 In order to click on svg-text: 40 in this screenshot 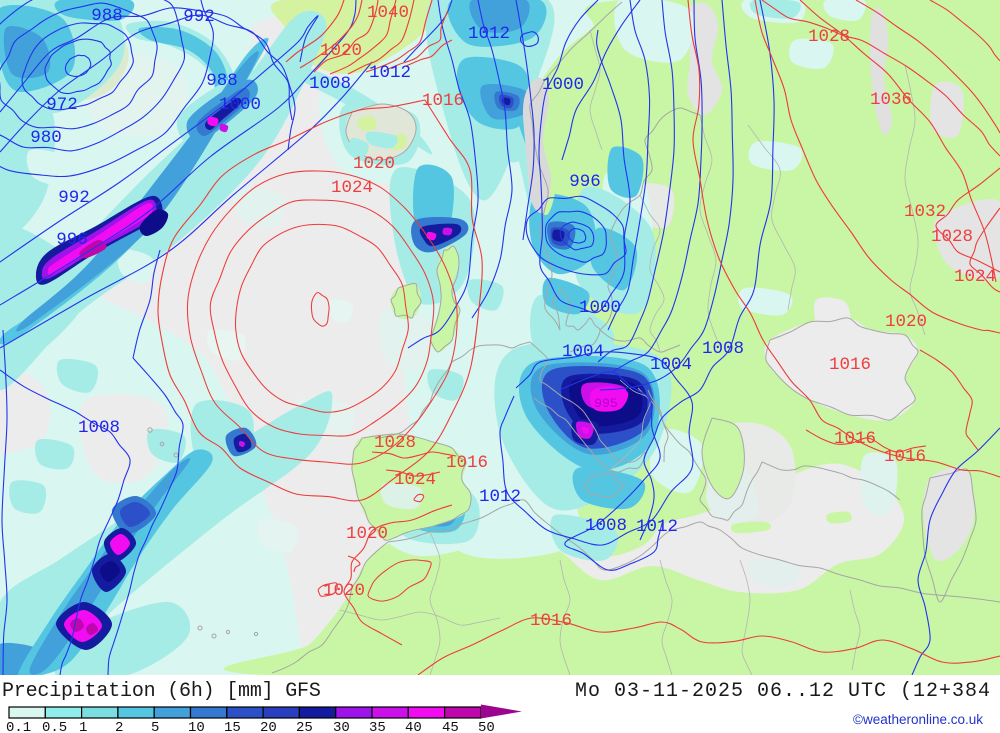, I will do `click(413, 726)`.